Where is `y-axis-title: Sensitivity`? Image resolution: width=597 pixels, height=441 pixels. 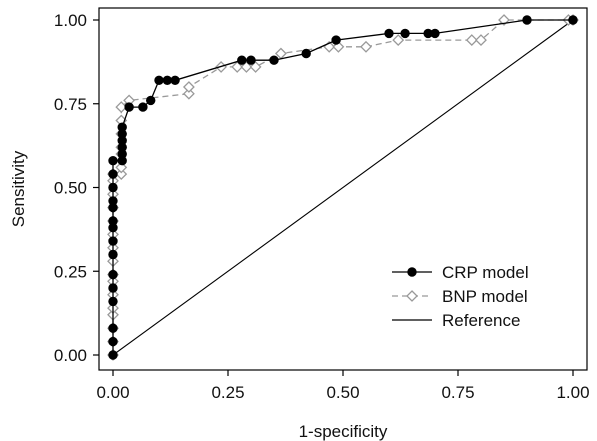 y-axis-title: Sensitivity is located at coordinates (18, 188).